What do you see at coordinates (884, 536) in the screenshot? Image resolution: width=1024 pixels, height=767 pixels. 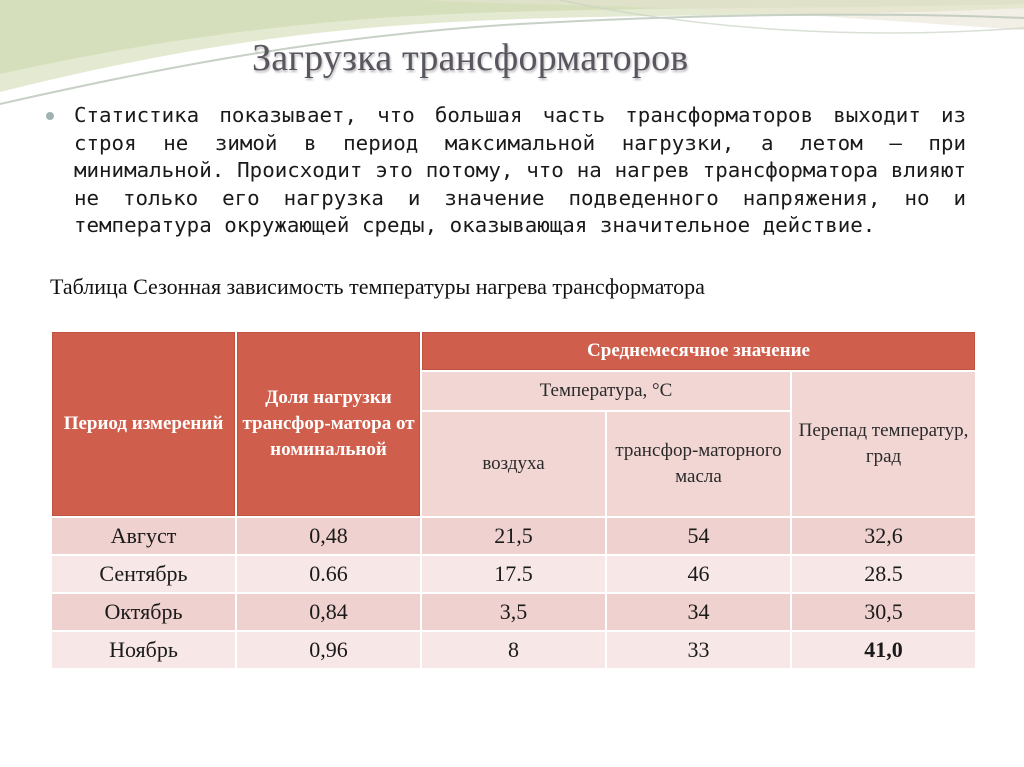 I see `cell-diff: 32,6` at bounding box center [884, 536].